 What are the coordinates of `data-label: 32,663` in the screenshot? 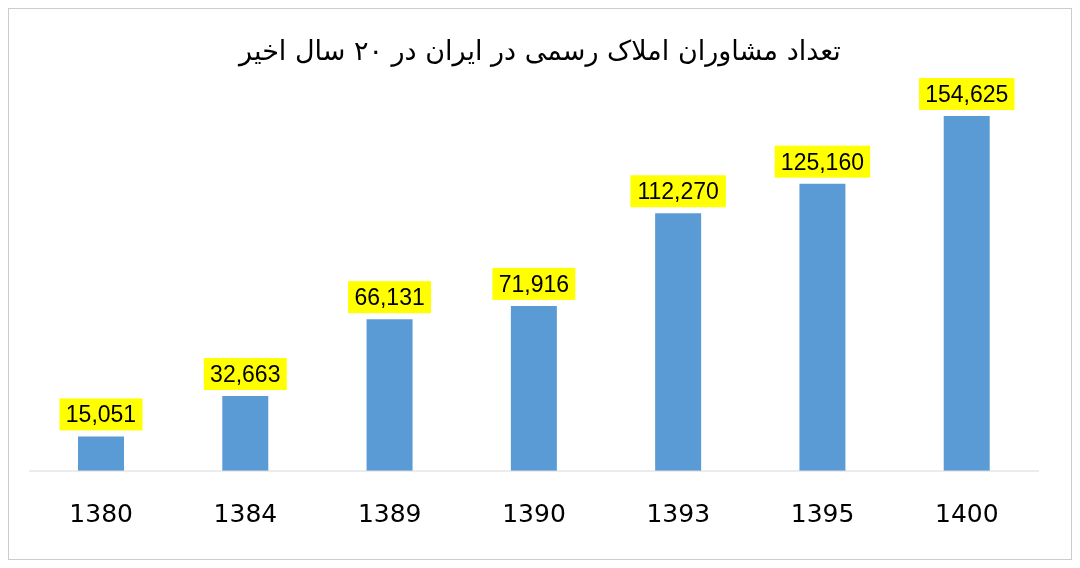 It's located at (245, 374).